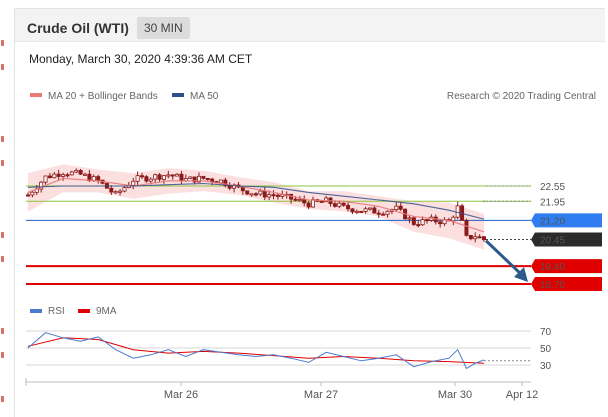 The image size is (608, 417). Describe the element at coordinates (521, 96) in the screenshot. I see `credit-label: Research © 2020 Trading Central` at that location.